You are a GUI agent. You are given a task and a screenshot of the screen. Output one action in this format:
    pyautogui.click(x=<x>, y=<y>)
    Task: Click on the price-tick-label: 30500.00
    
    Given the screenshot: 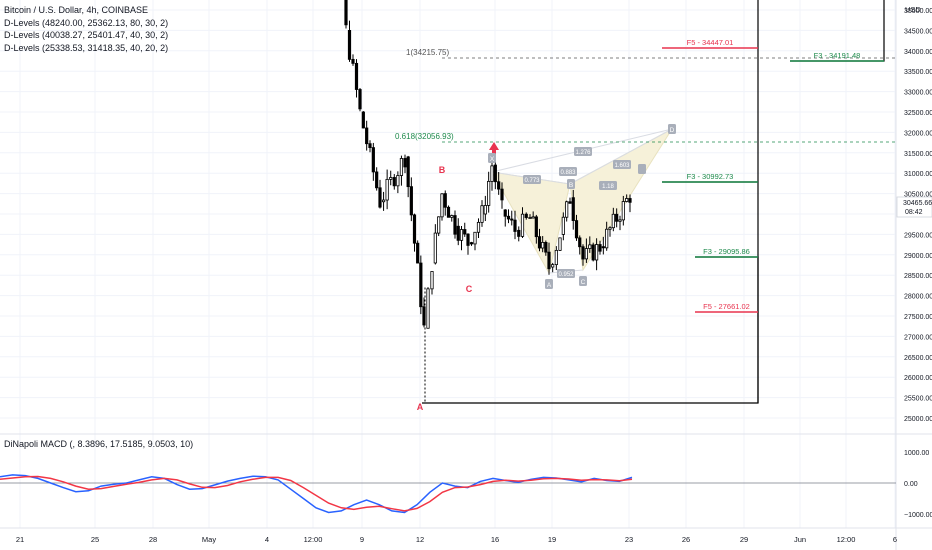 What is the action you would take?
    pyautogui.click(x=918, y=195)
    